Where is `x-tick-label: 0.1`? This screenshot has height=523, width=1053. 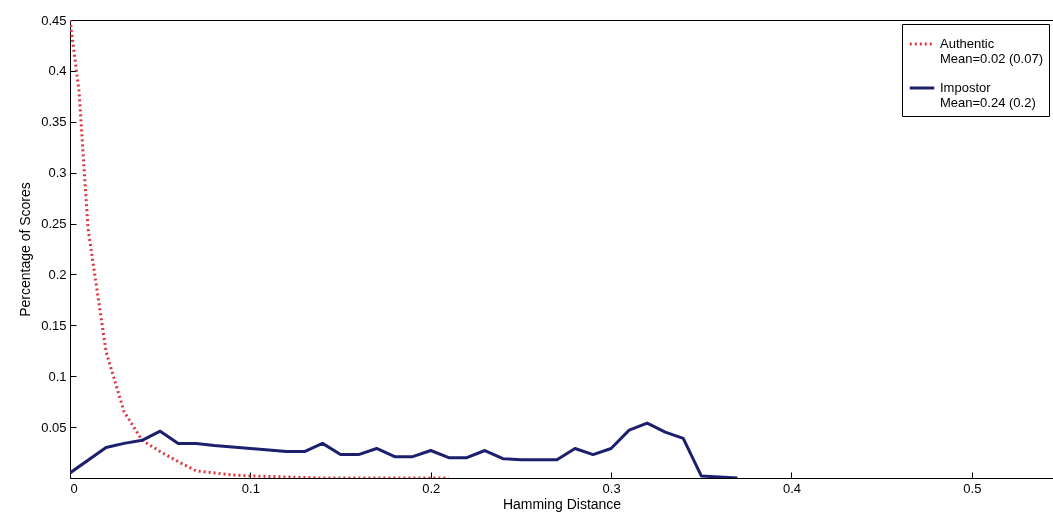 x-tick-label: 0.1 is located at coordinates (250, 488).